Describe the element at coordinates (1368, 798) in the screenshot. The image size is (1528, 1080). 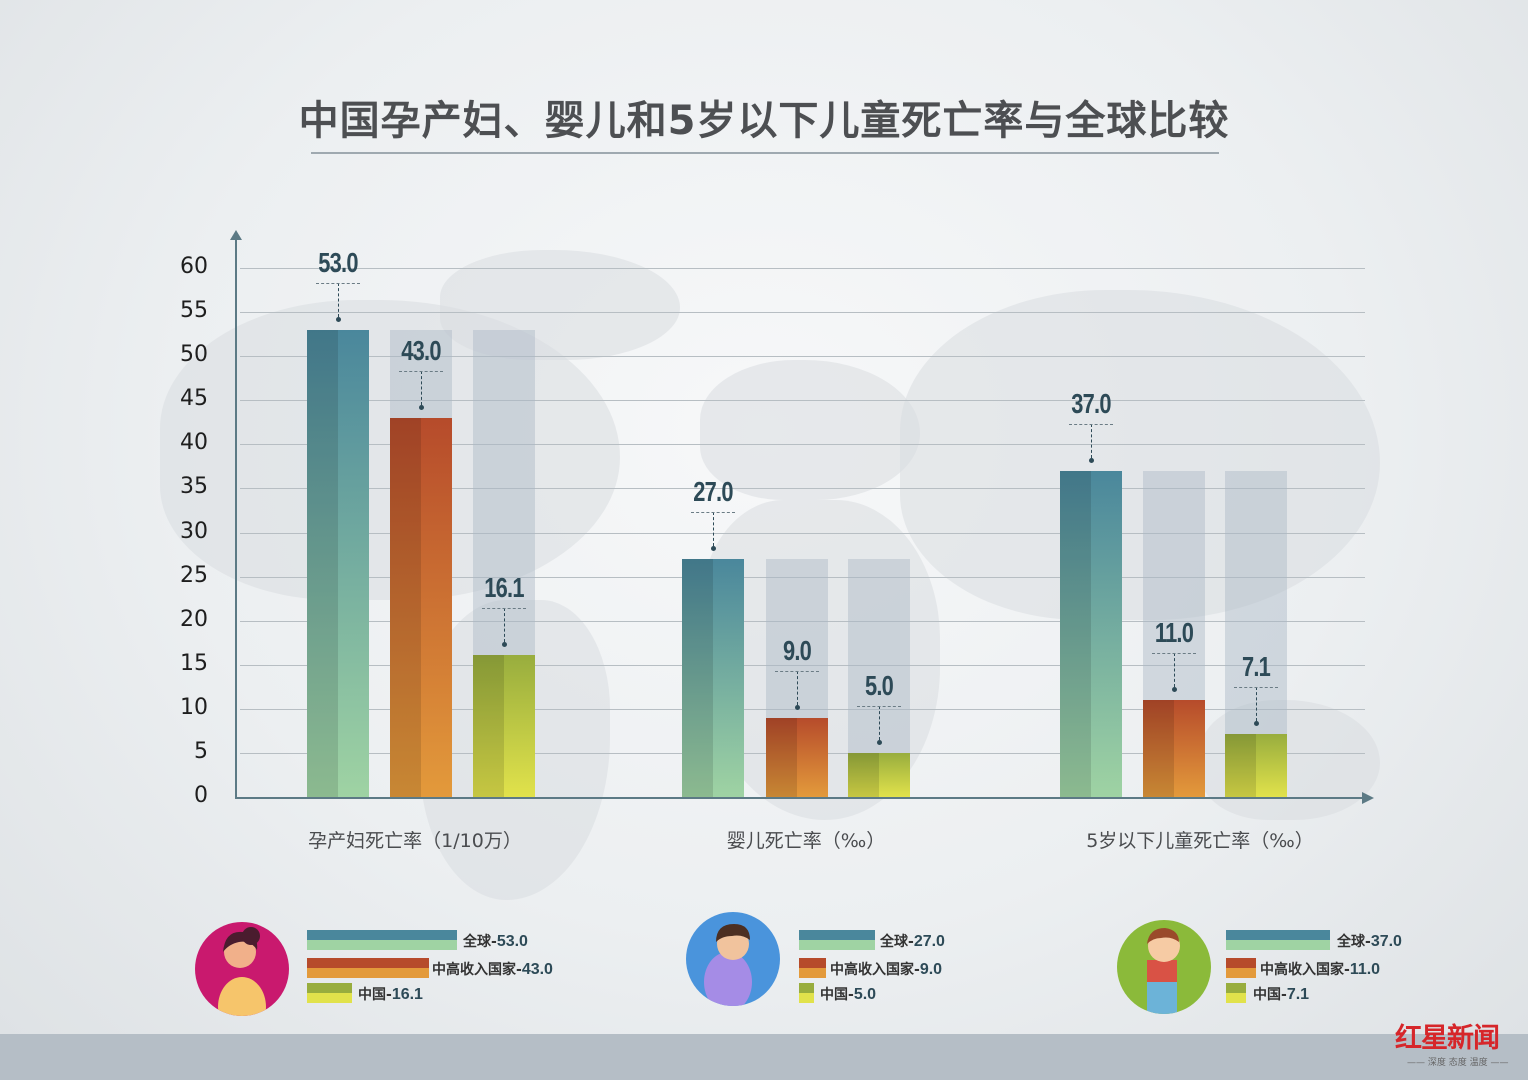
I see `x-axis-arrow-icon` at that location.